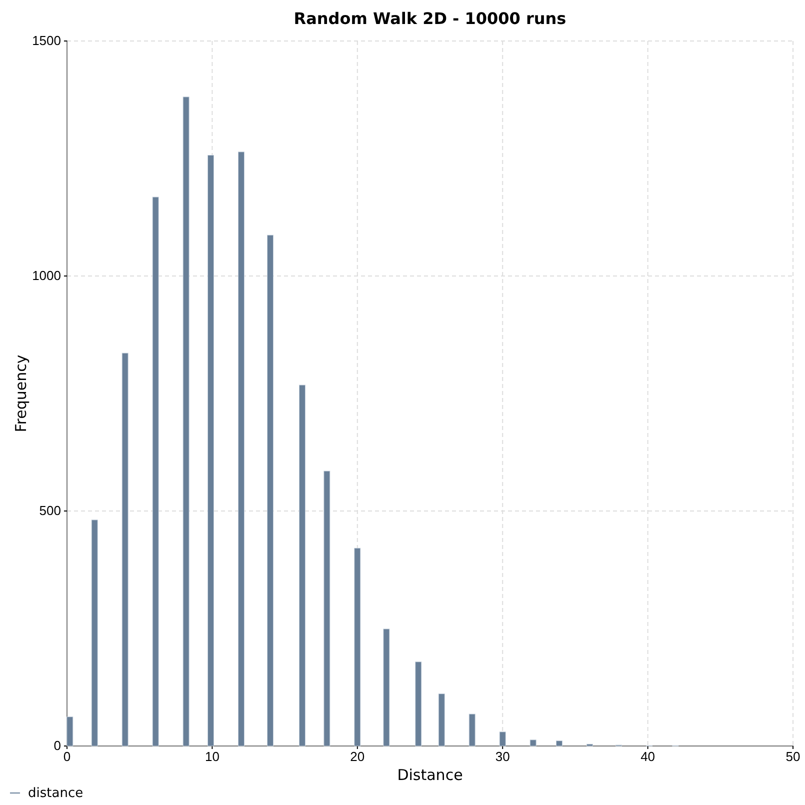  I want to click on x-tick-label: 20, so click(357, 756).